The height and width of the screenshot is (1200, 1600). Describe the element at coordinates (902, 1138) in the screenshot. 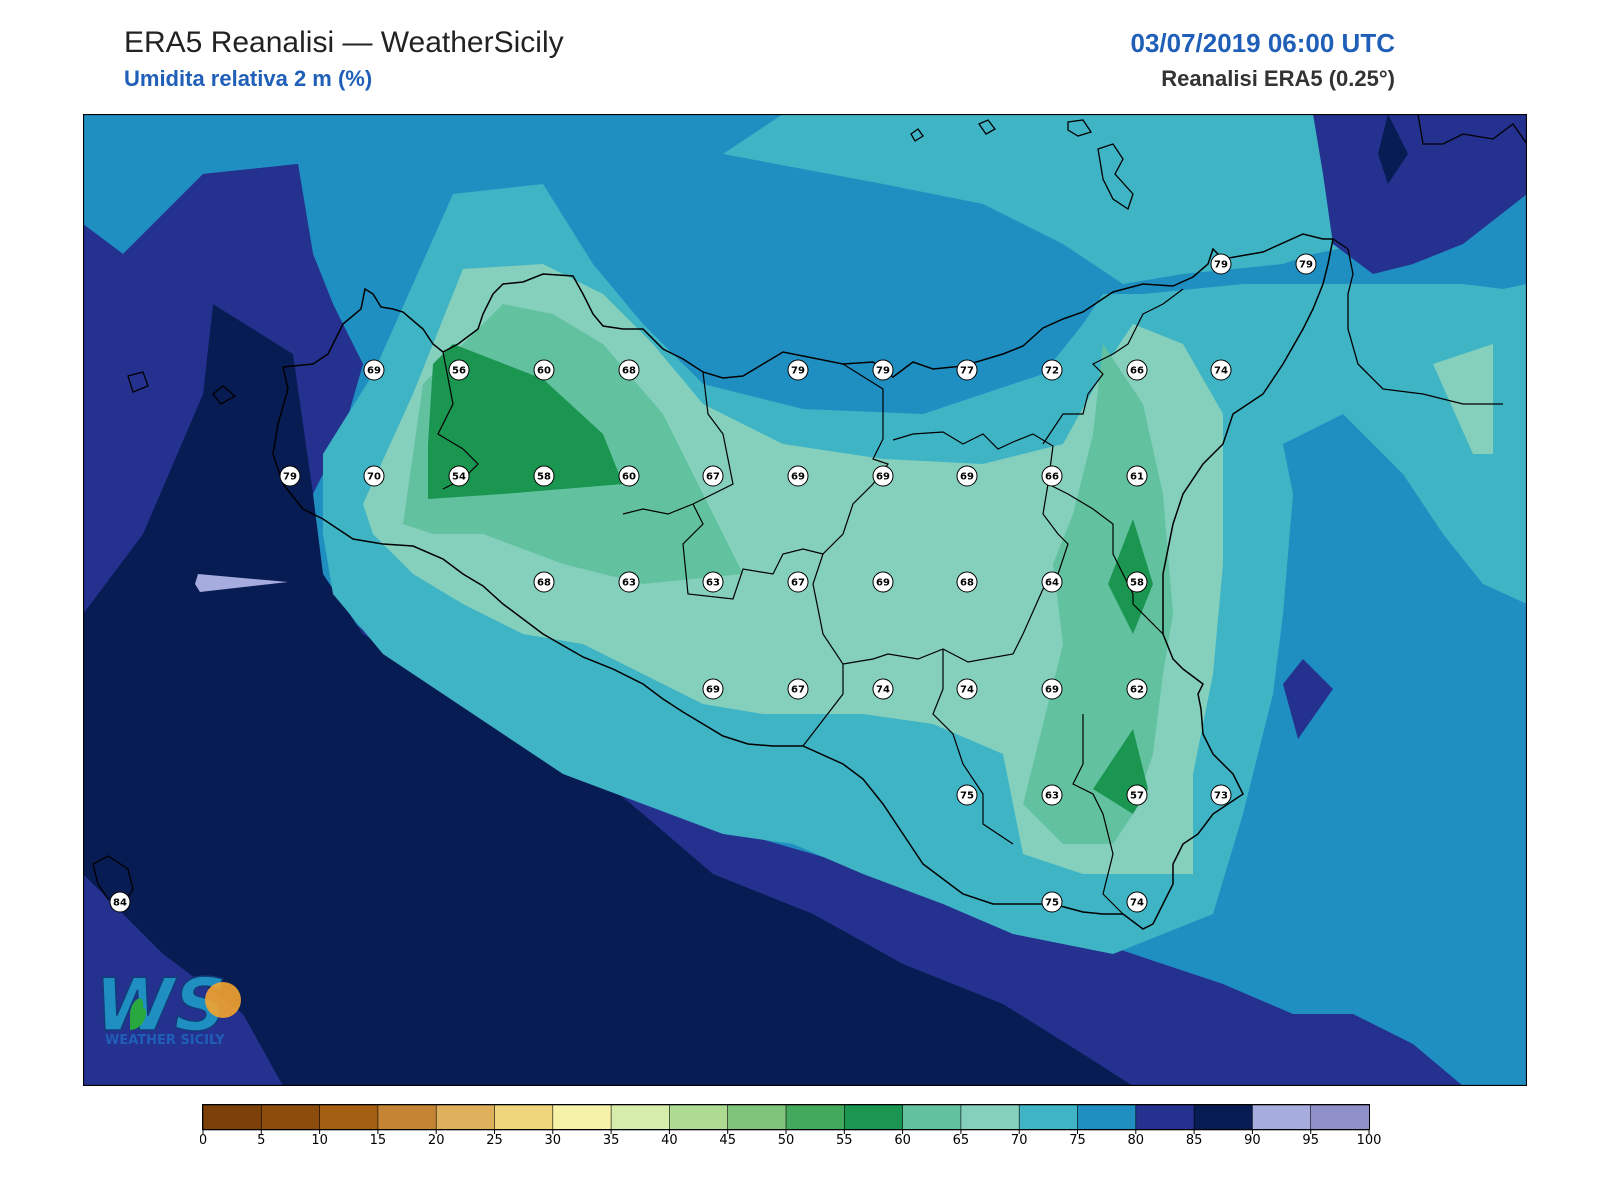

I see `colorbar-tick-label: 60` at that location.